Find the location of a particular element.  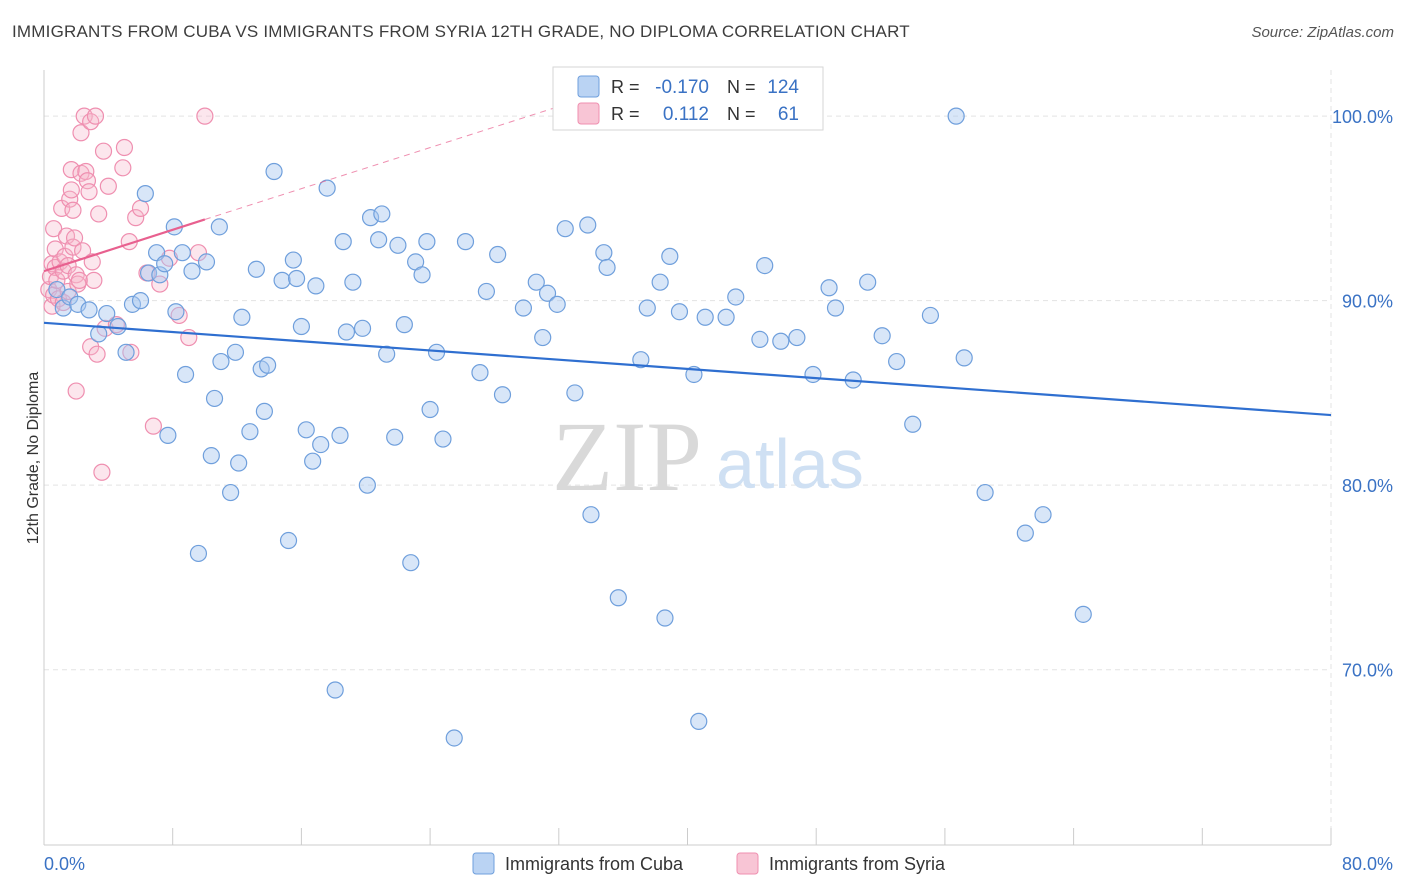

stats-legend-syria-swatch is located at coordinates (588, 113).